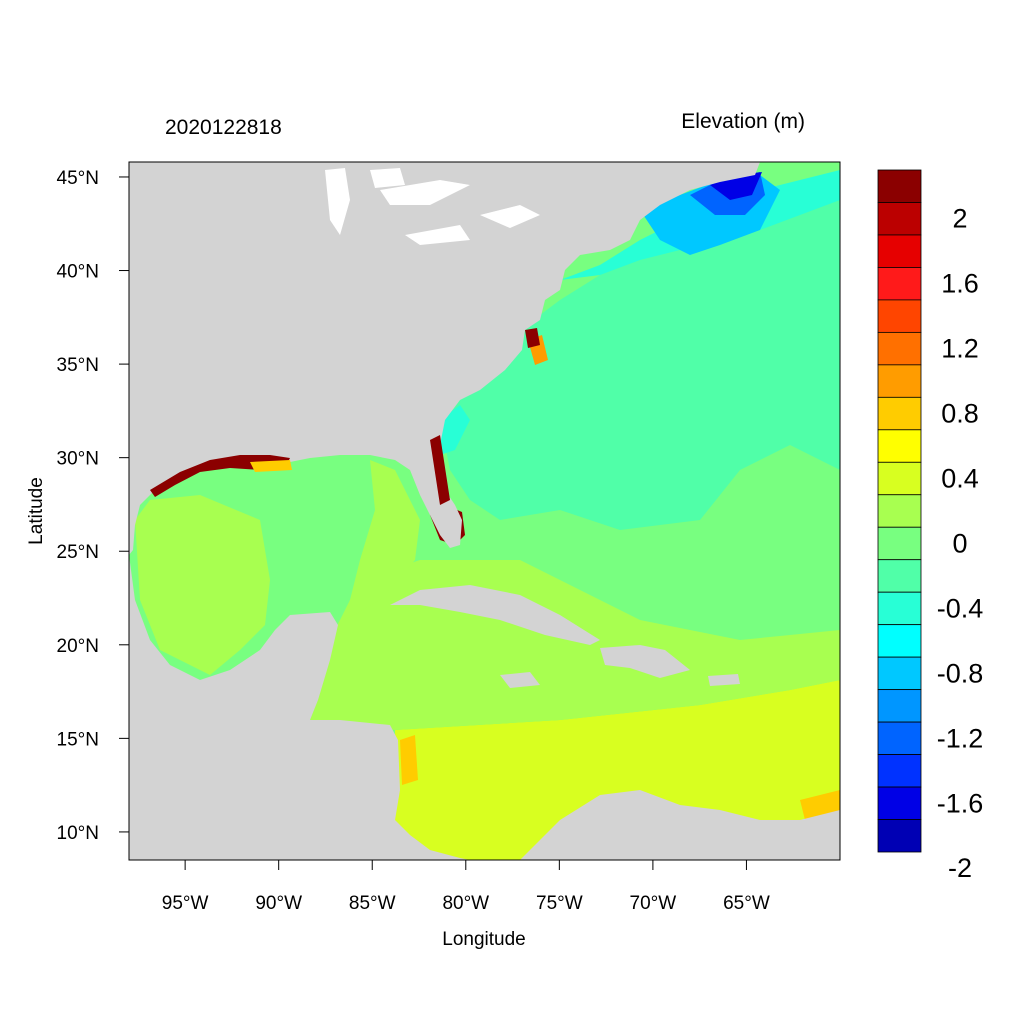  Describe the element at coordinates (432, 206) in the screenshot. I see `great-lakes` at that location.